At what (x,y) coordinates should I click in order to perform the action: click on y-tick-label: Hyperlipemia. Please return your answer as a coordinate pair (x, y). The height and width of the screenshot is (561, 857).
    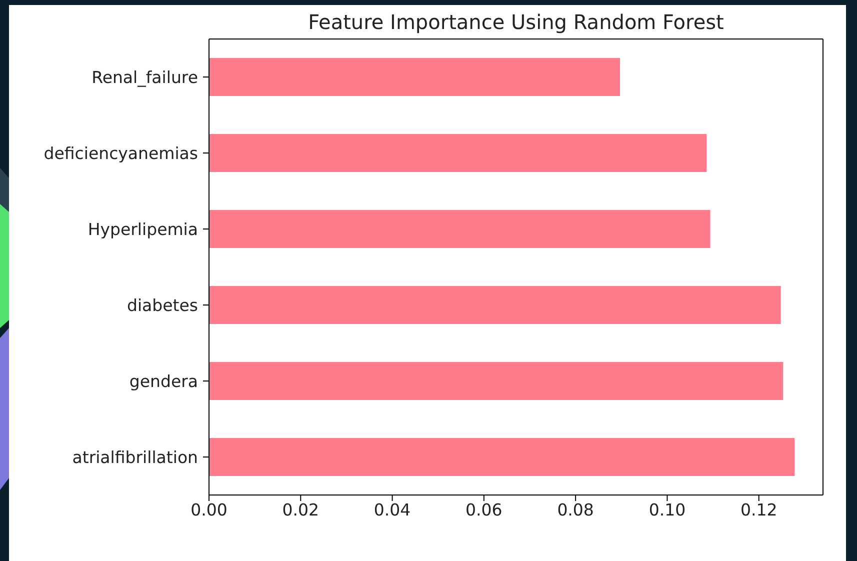
    Looking at the image, I should click on (143, 229).